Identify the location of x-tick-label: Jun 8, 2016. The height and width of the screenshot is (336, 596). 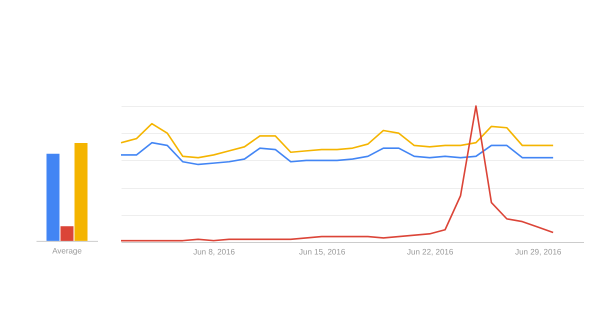
(214, 252).